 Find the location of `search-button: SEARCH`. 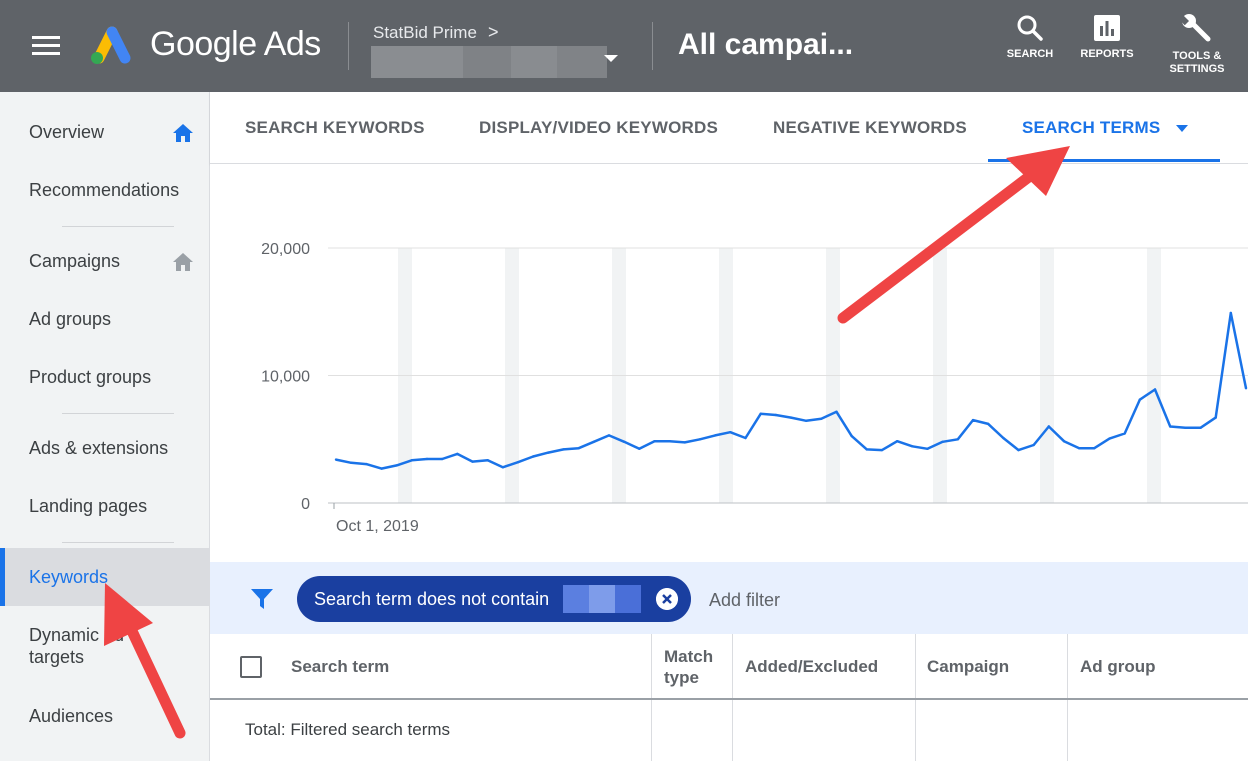

search-button: SEARCH is located at coordinates (1030, 37).